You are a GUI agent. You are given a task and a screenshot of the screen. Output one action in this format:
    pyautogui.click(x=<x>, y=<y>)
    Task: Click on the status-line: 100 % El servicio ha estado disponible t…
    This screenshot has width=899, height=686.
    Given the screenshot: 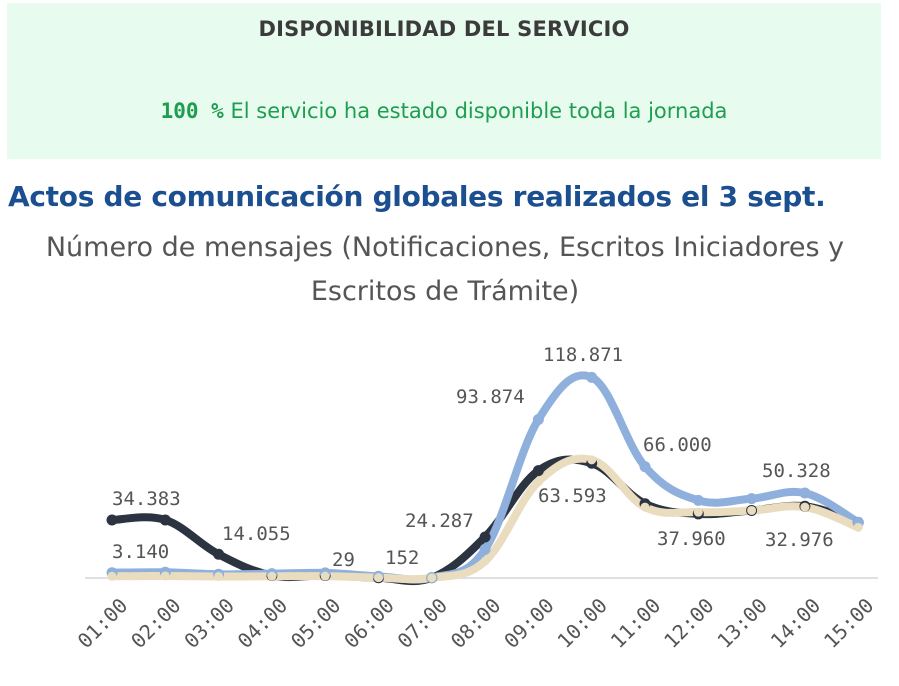 What is the action you would take?
    pyautogui.click(x=444, y=111)
    